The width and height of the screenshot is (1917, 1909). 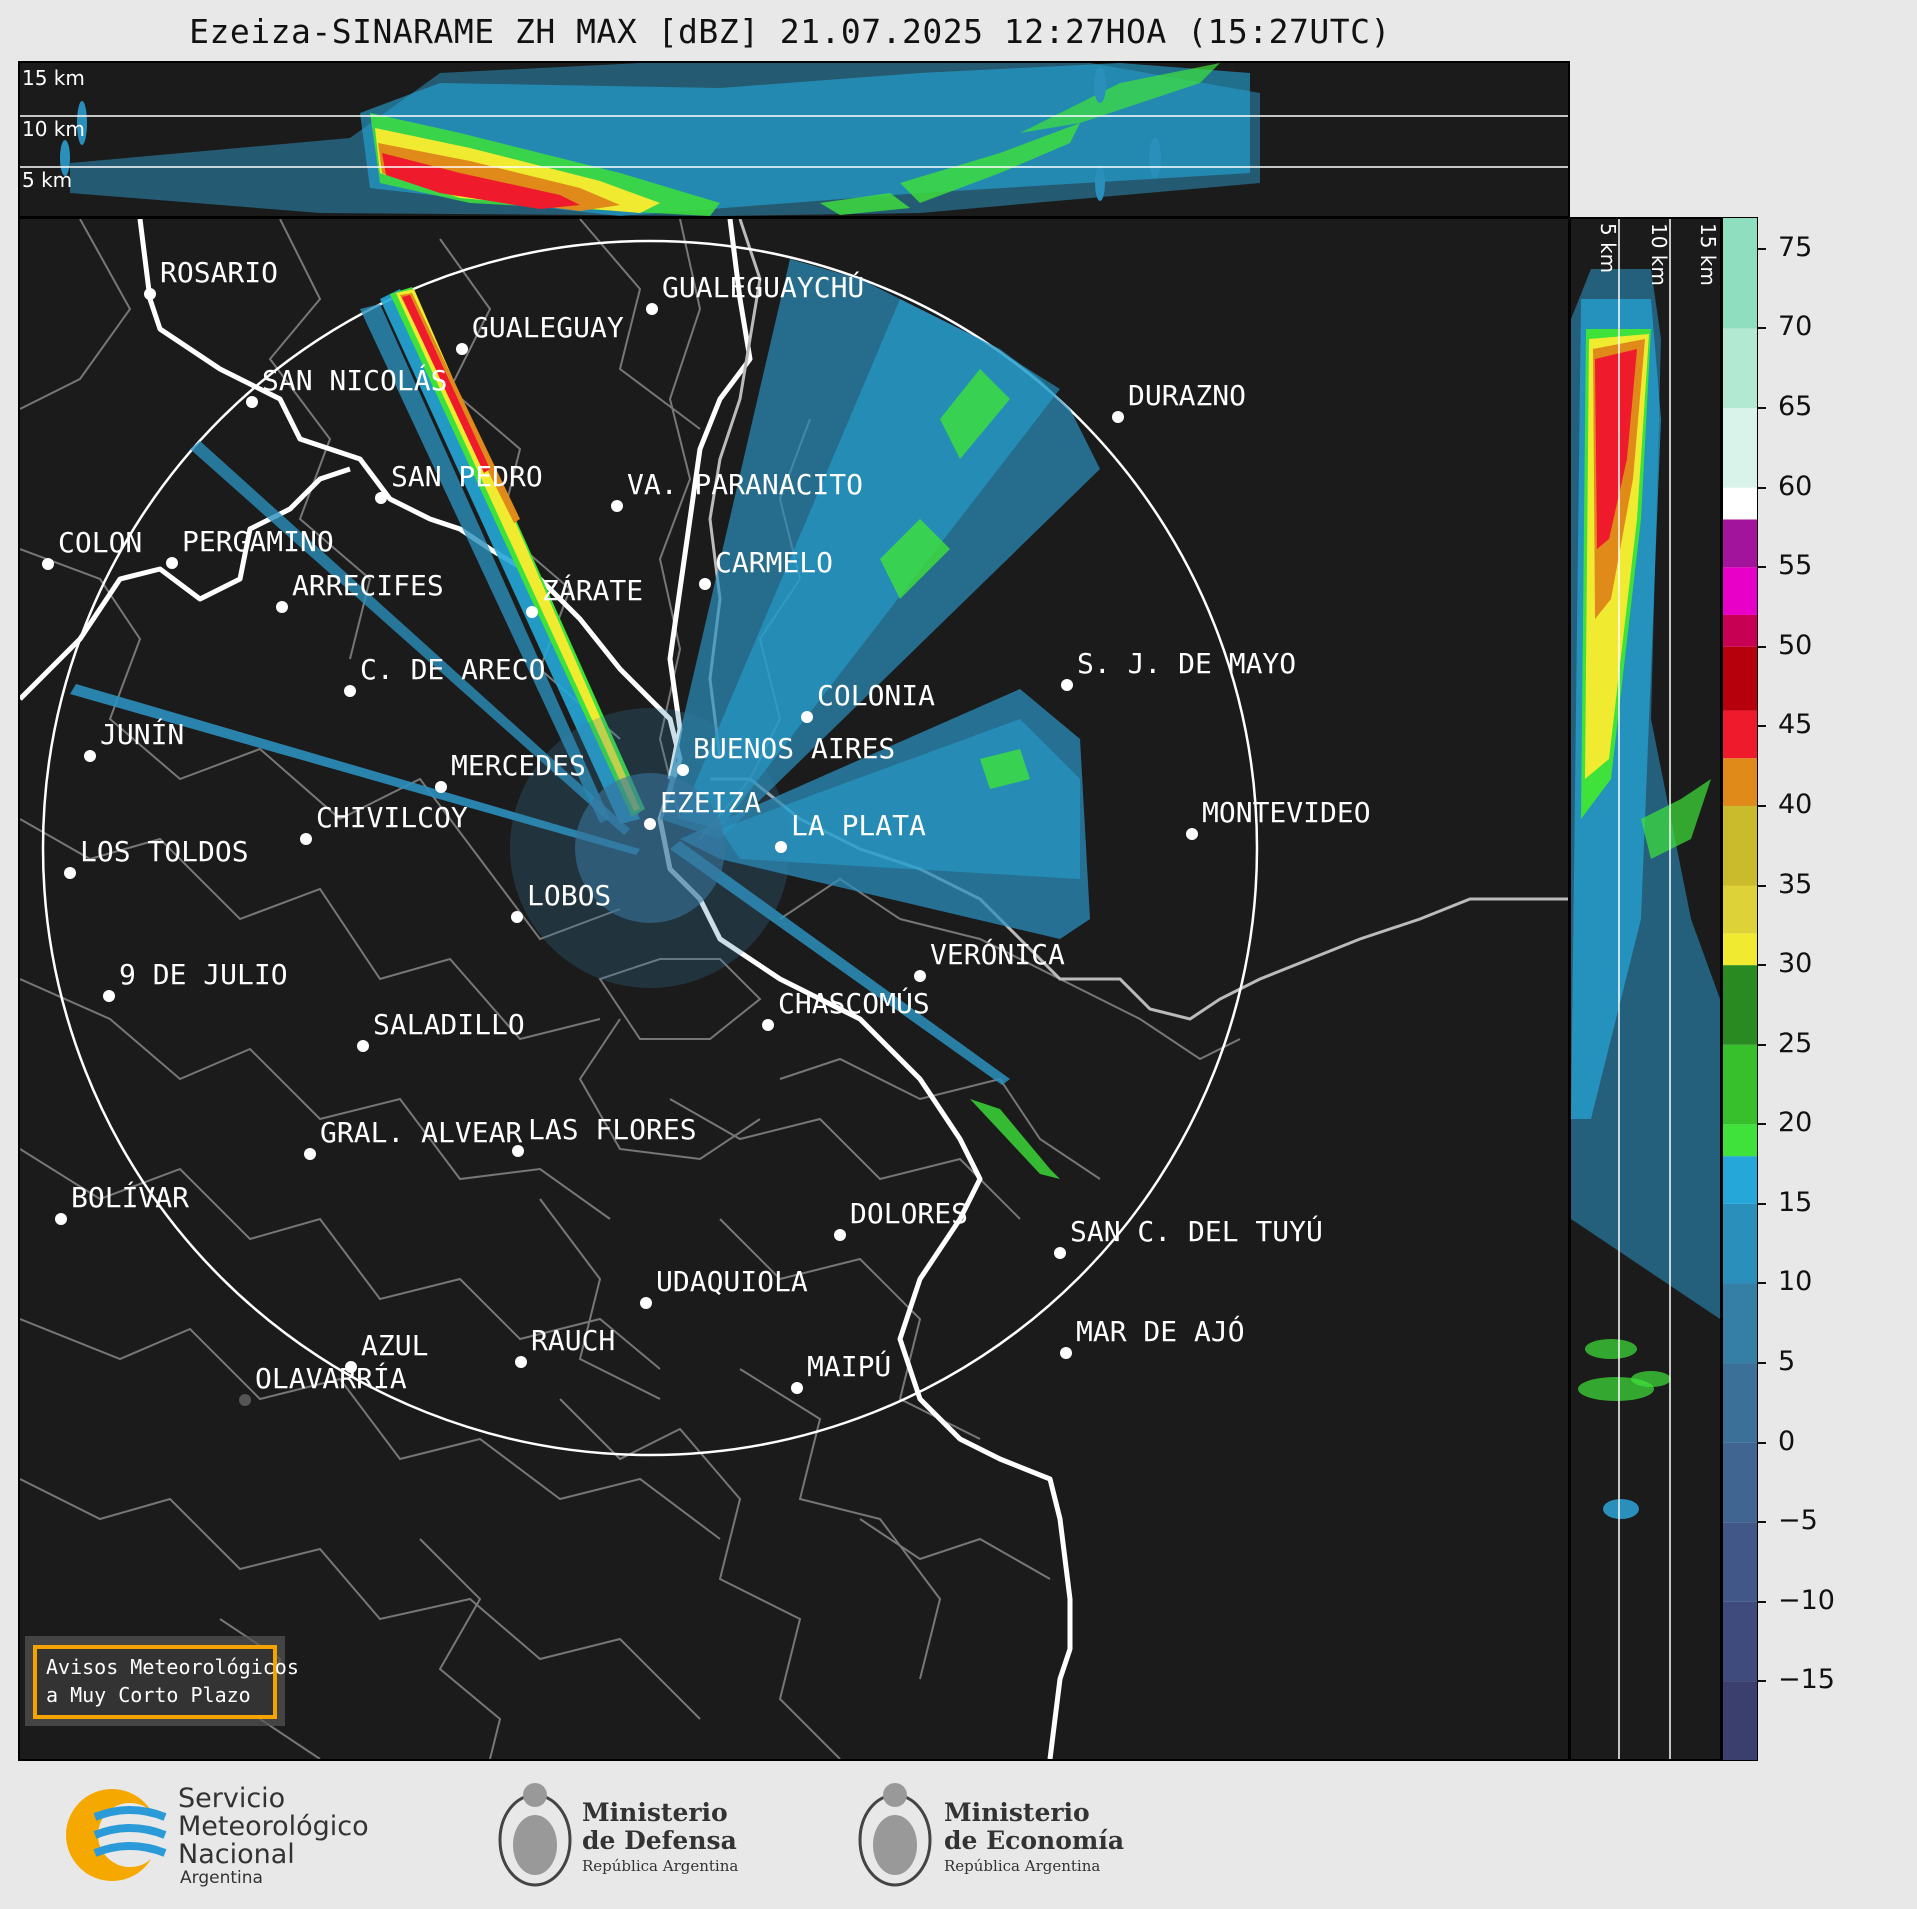 What do you see at coordinates (47, 180) in the screenshot?
I see `top-5km-label: 5 km` at bounding box center [47, 180].